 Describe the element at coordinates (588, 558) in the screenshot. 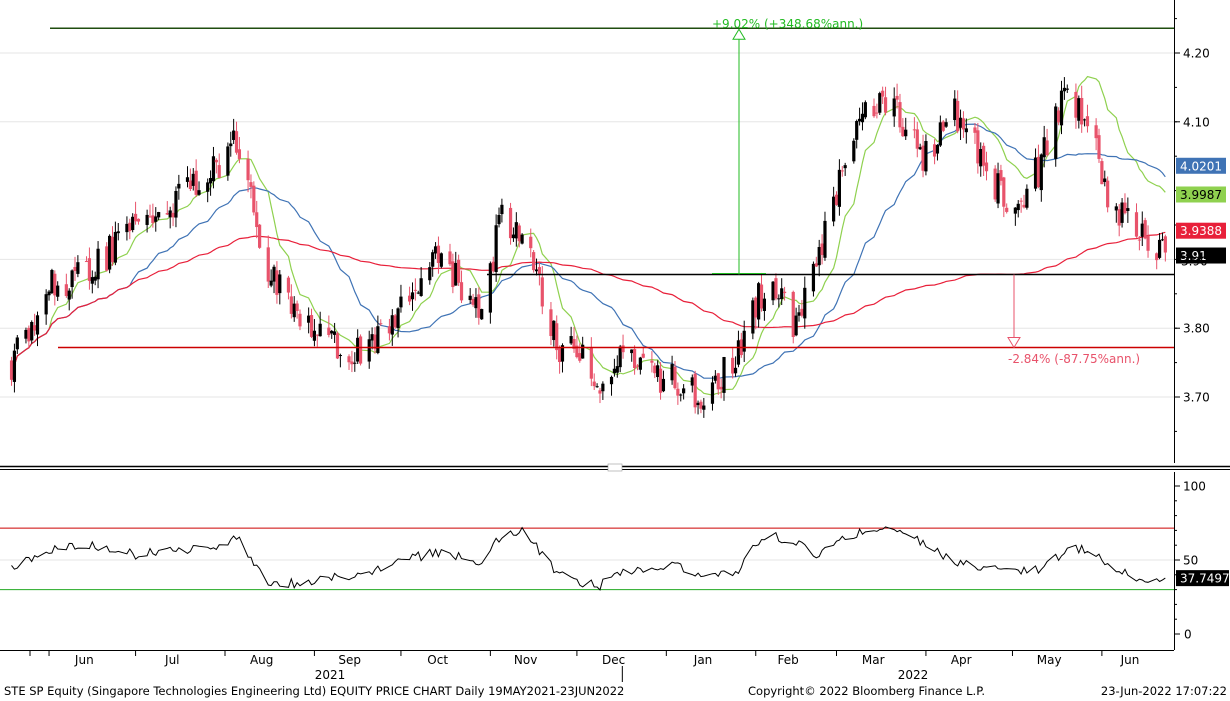

I see `rsi-line` at that location.